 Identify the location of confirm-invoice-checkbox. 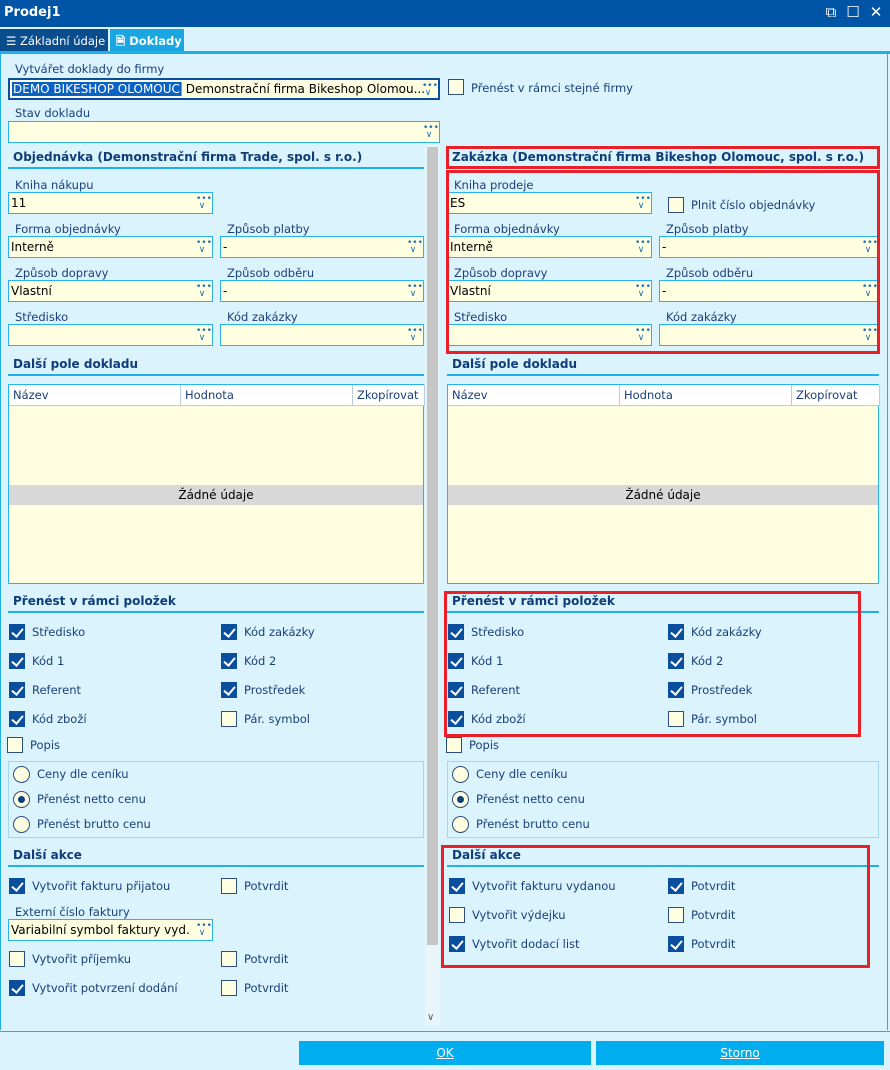
(229, 886).